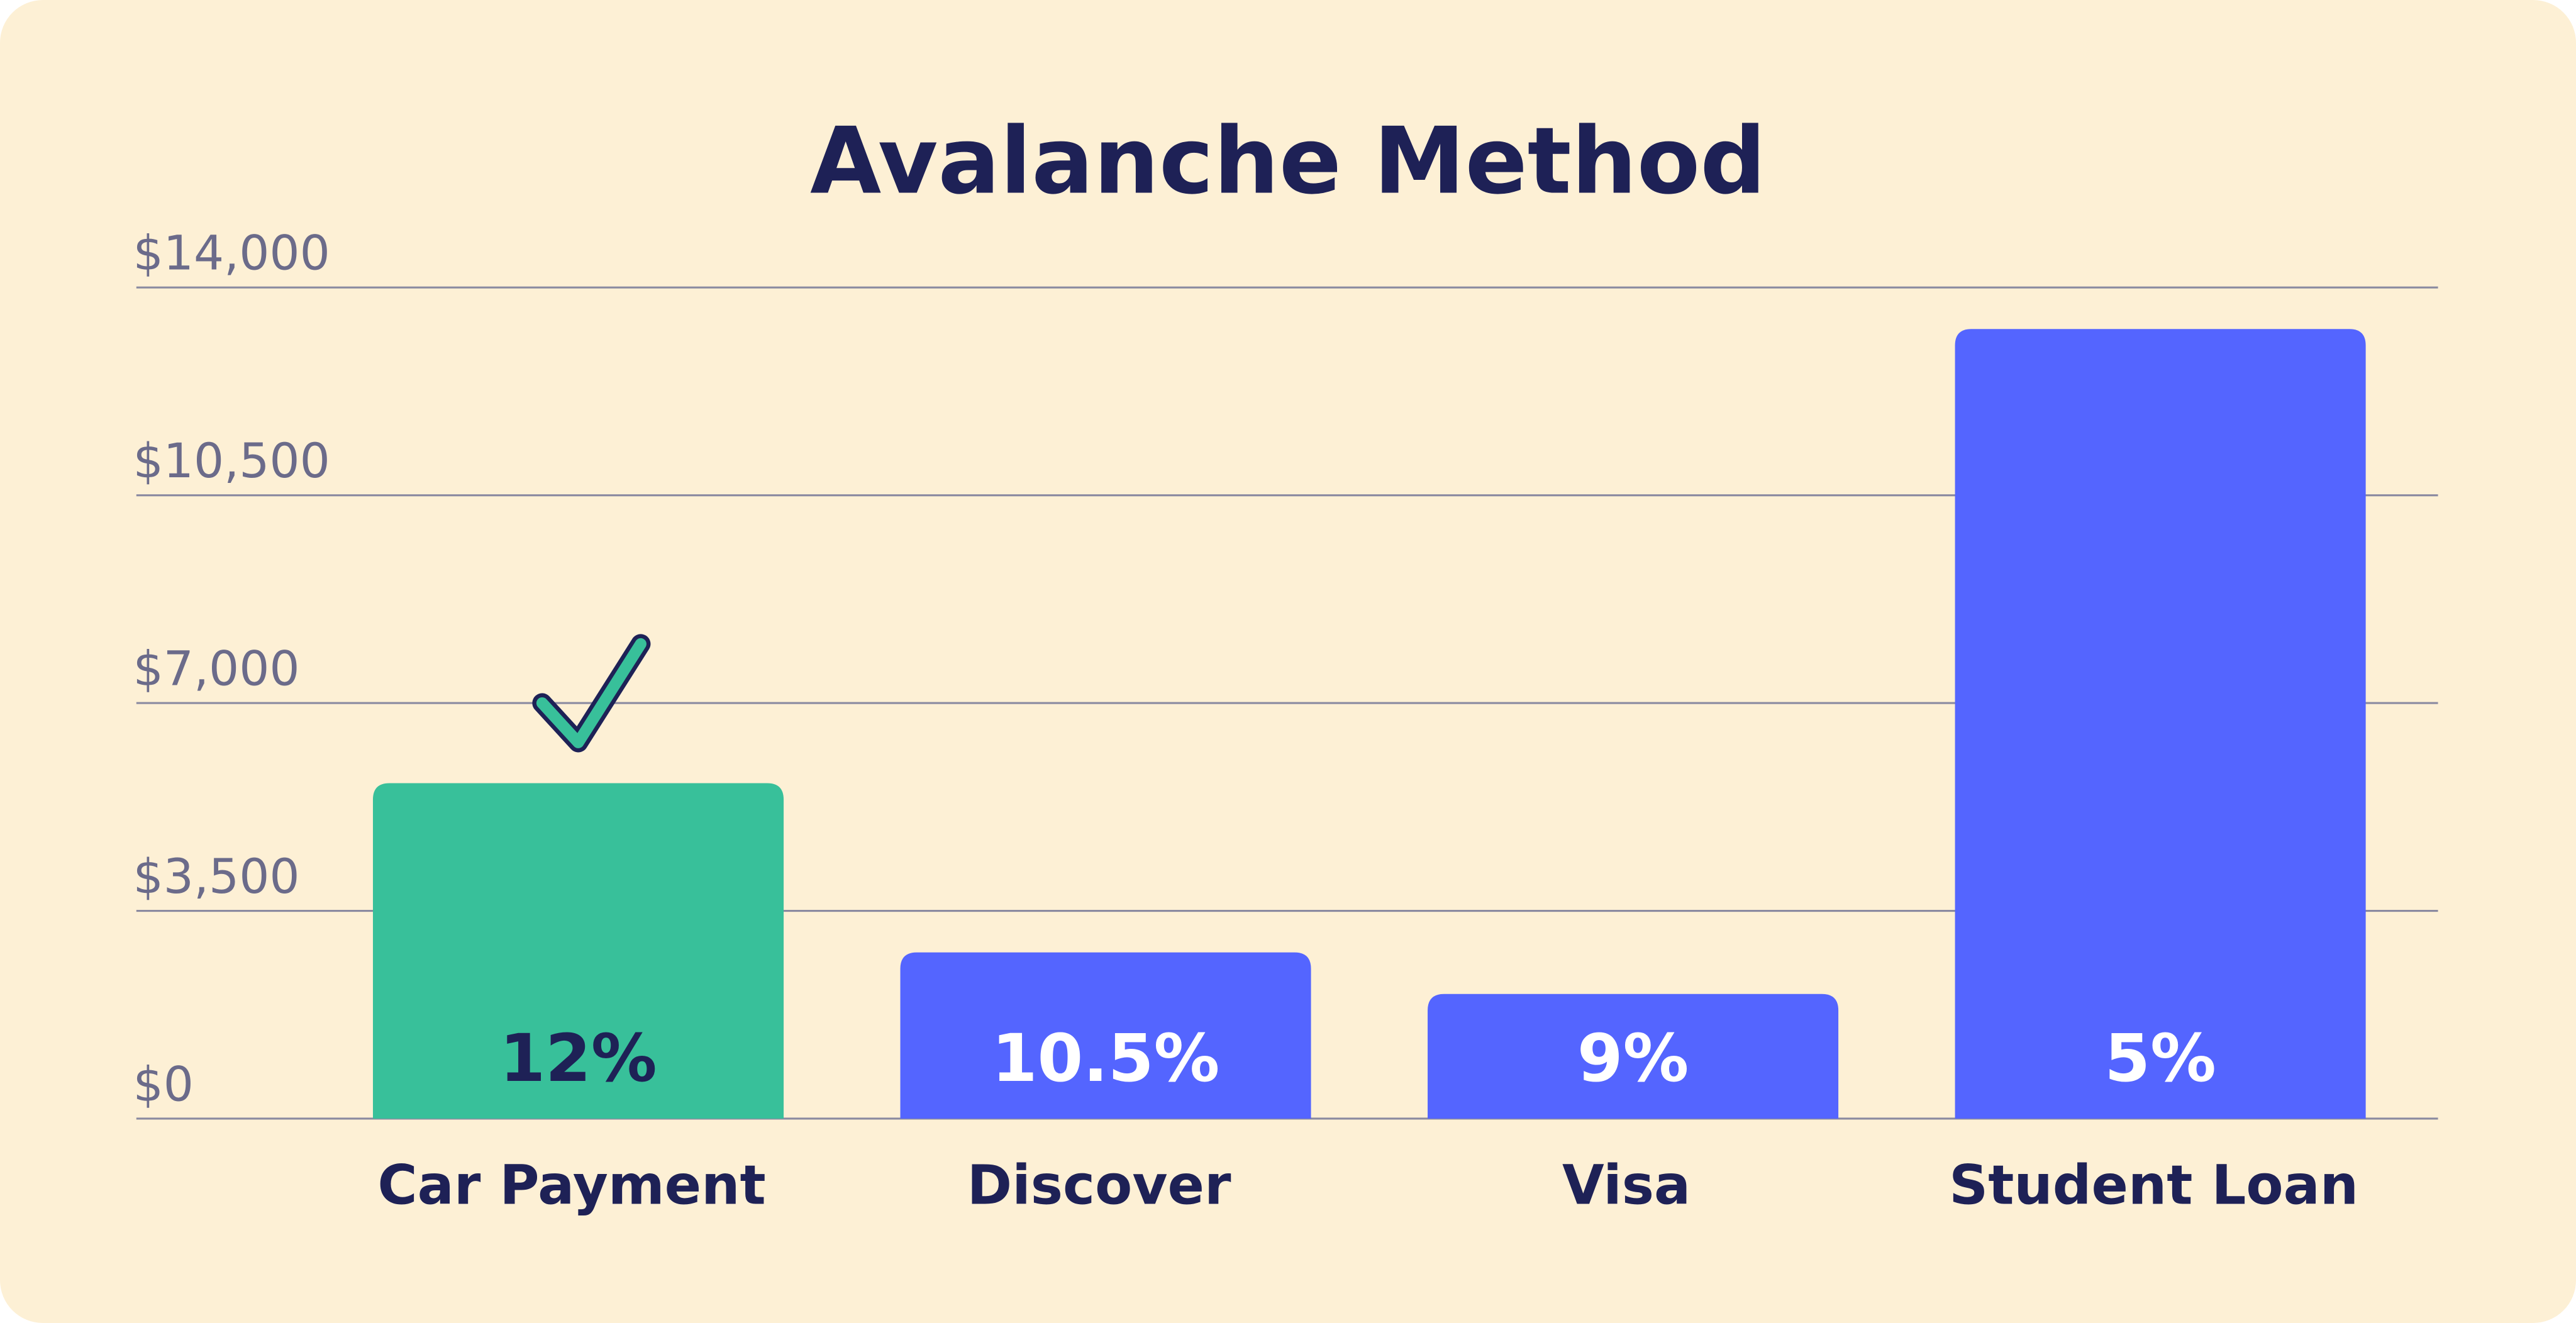 The image size is (2576, 1323). Describe the element at coordinates (2153, 1185) in the screenshot. I see `x-tick-label: Student Loan` at that location.